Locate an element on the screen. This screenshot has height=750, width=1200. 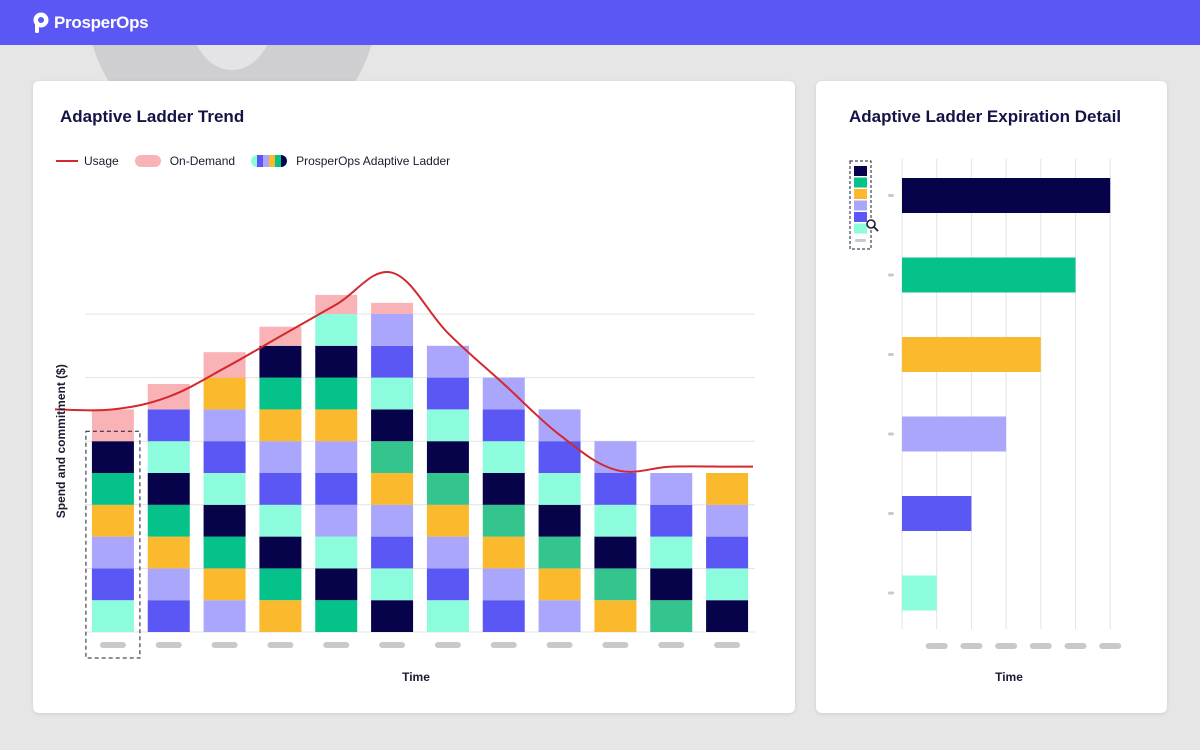
selected-bar-outline is located at coordinates (113, 544).